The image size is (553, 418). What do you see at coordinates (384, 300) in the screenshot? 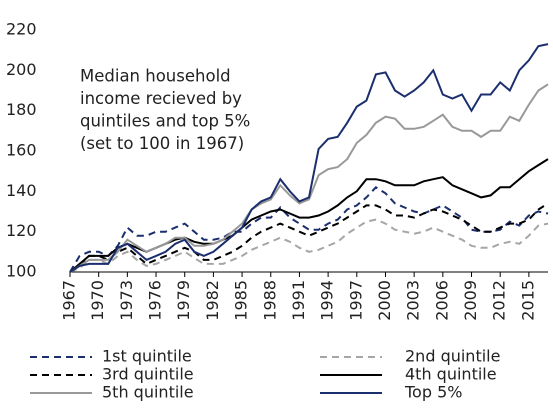
I see `x-tick-label: 2000` at bounding box center [384, 300].